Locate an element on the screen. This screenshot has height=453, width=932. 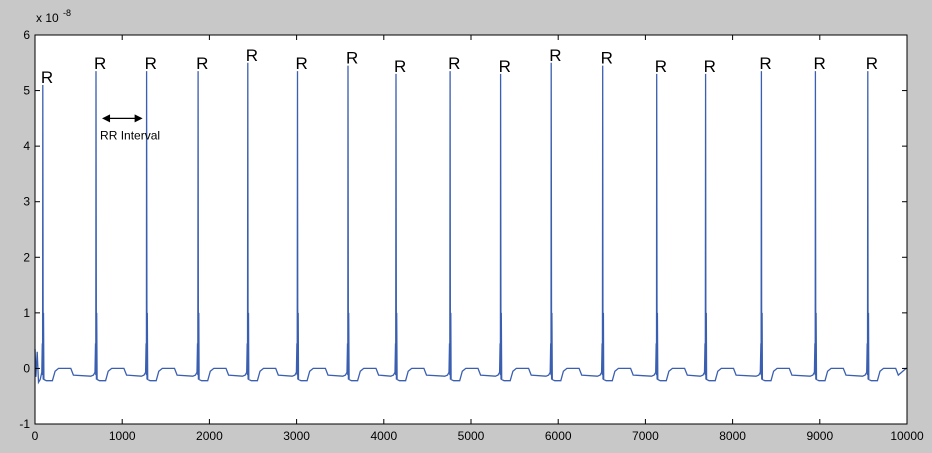
x-tick-label: 4000 is located at coordinates (383, 436).